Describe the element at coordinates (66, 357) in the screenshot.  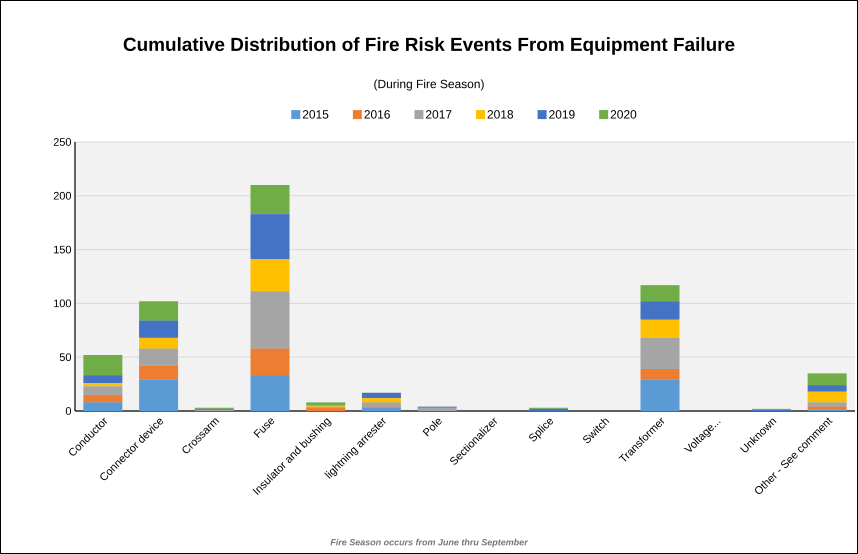
I see `y-tick-label: 50` at that location.